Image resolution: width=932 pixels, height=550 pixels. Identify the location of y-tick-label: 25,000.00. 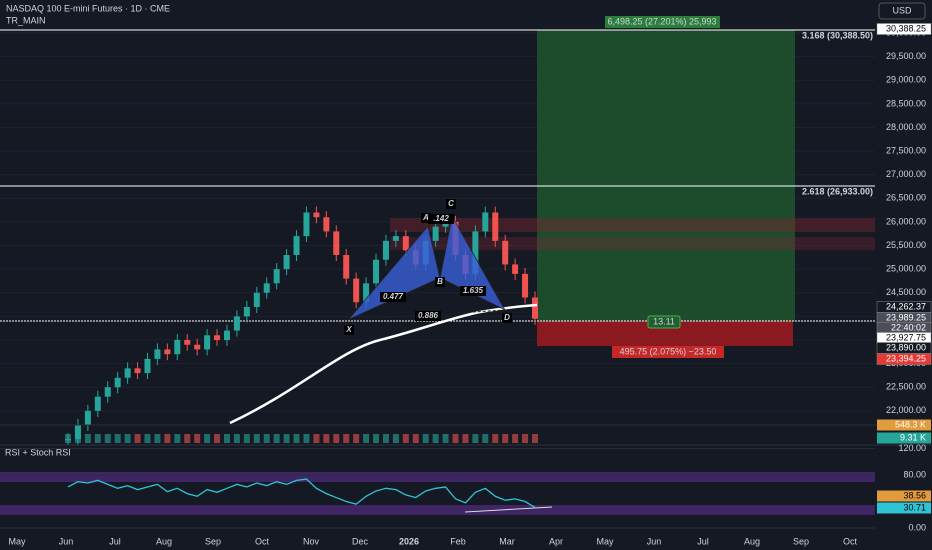
(906, 269).